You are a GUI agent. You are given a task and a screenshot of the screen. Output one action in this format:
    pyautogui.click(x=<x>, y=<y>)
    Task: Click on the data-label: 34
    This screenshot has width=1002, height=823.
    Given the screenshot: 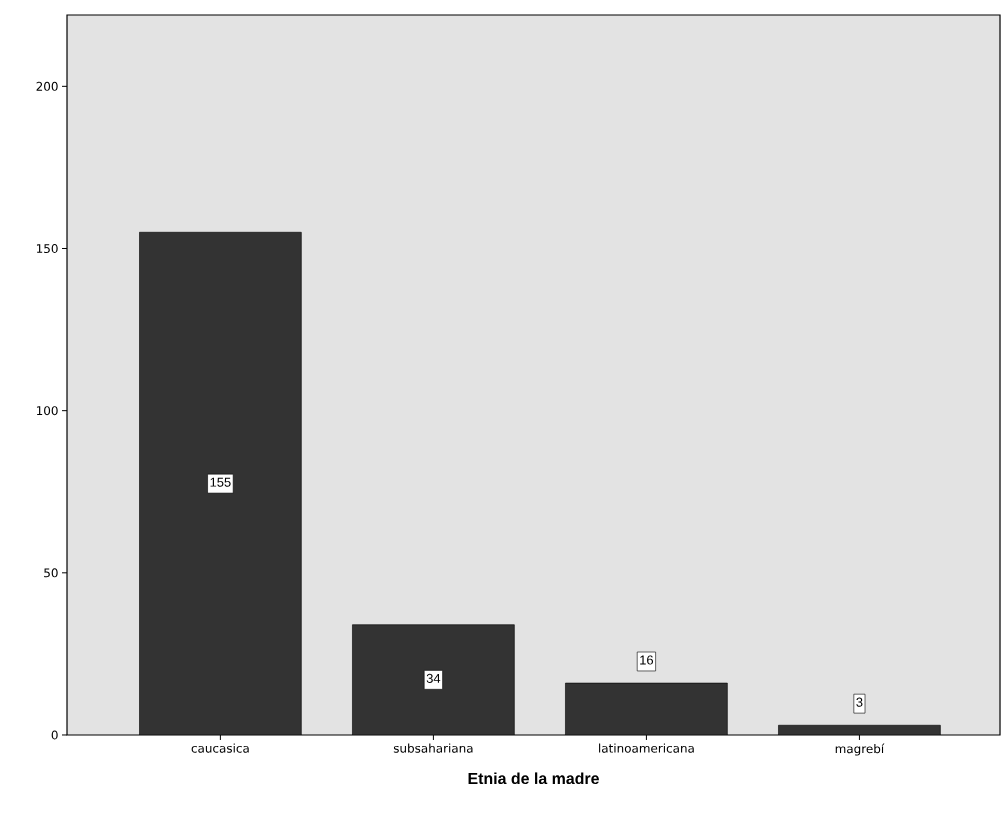 What is the action you would take?
    pyautogui.click(x=433, y=678)
    